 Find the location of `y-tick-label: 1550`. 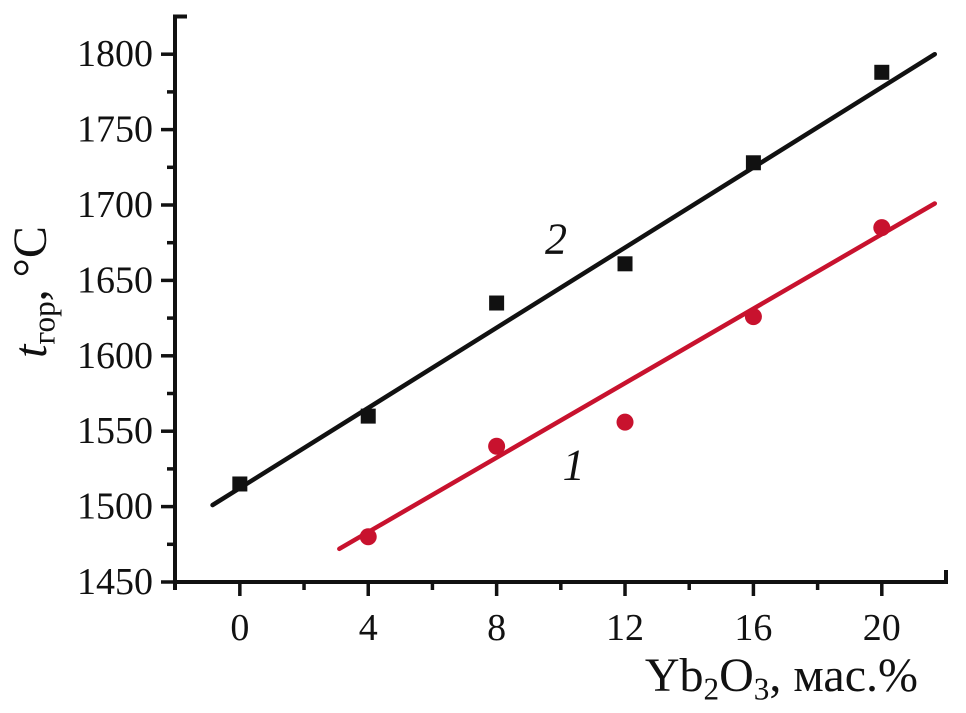

y-tick-label: 1550 is located at coordinates (115, 431).